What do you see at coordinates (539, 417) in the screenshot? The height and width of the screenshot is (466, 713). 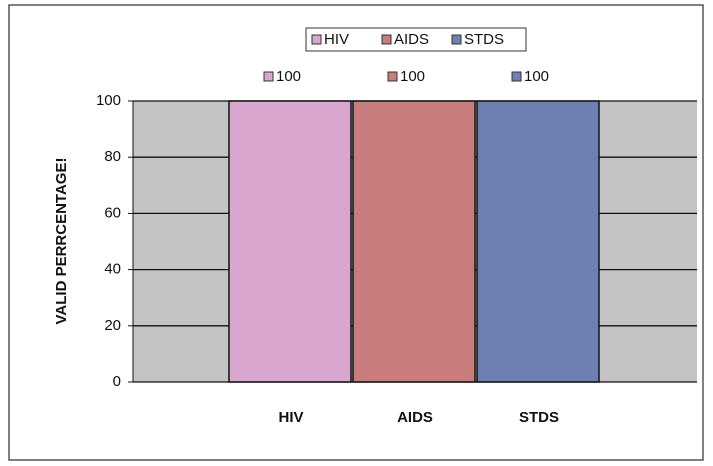 I see `x-tick-label: STDS` at bounding box center [539, 417].